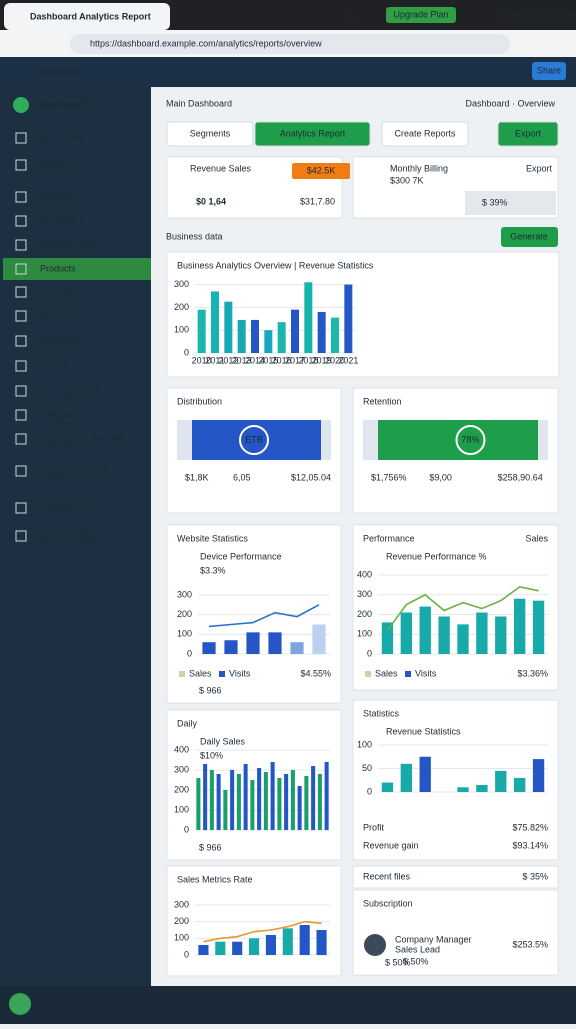 The height and width of the screenshot is (1029, 576). I want to click on y-tick-label: 50, so click(367, 768).